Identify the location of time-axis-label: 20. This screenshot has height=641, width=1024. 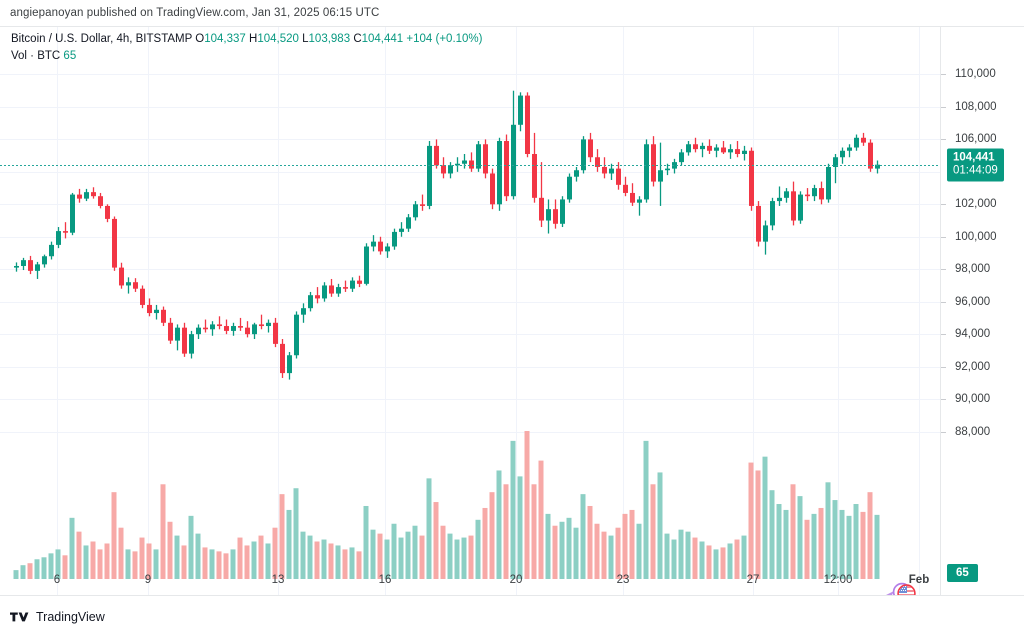
(516, 580).